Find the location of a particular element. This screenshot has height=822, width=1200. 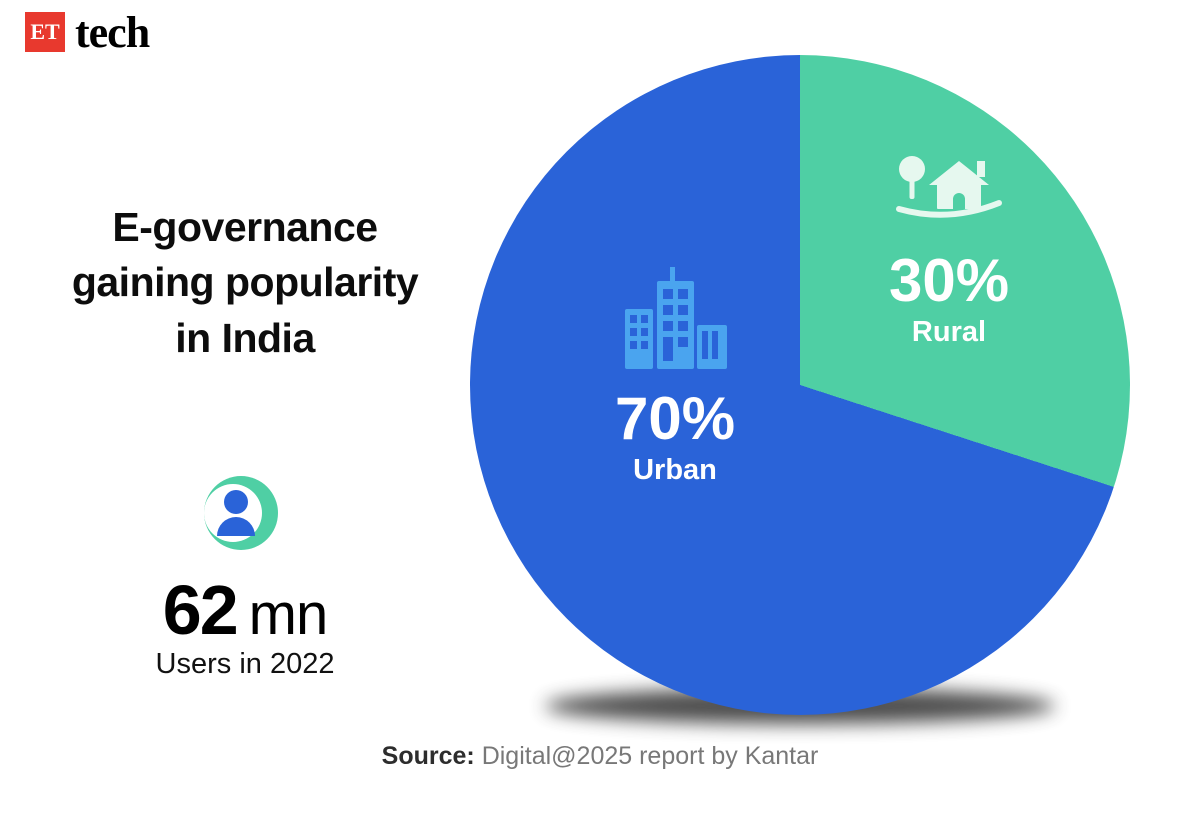

city-buildings-icon is located at coordinates (676, 318).